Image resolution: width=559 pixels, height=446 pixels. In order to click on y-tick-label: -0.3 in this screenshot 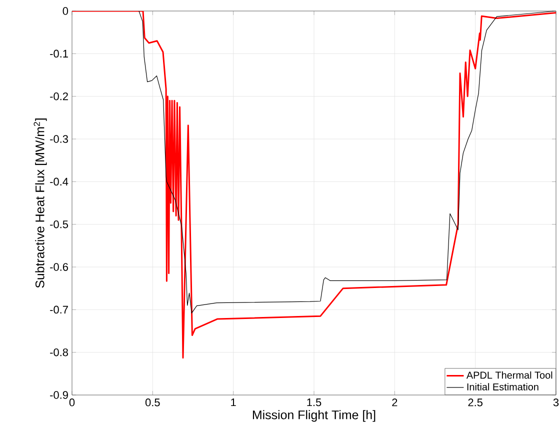, I will do `click(59, 139)`.